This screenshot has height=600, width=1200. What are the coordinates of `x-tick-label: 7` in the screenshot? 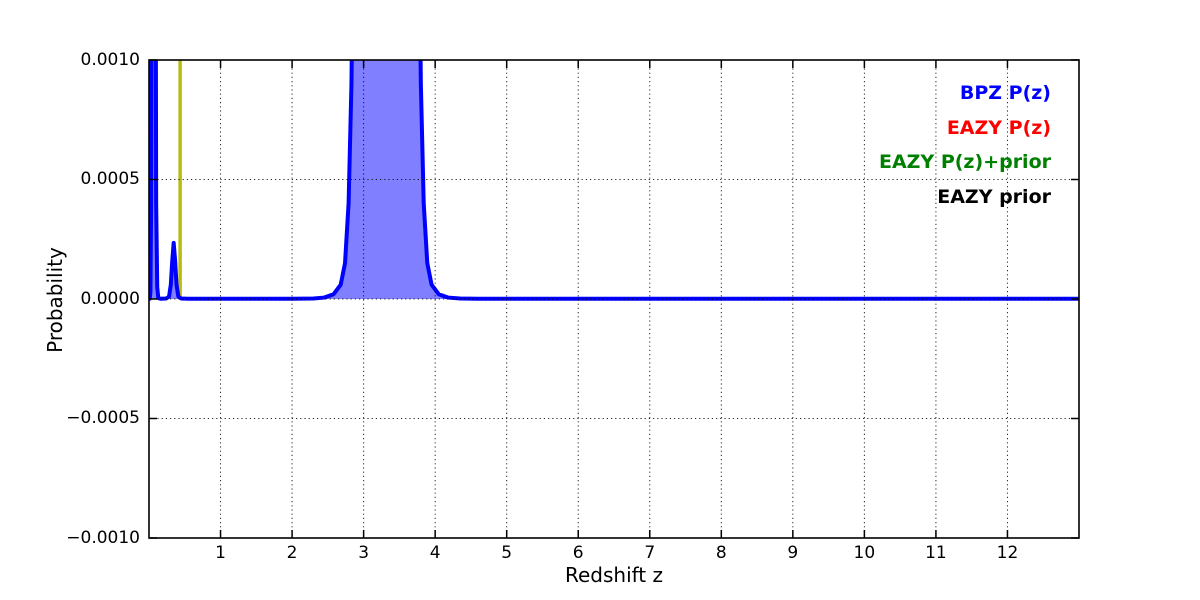 It's located at (650, 553).